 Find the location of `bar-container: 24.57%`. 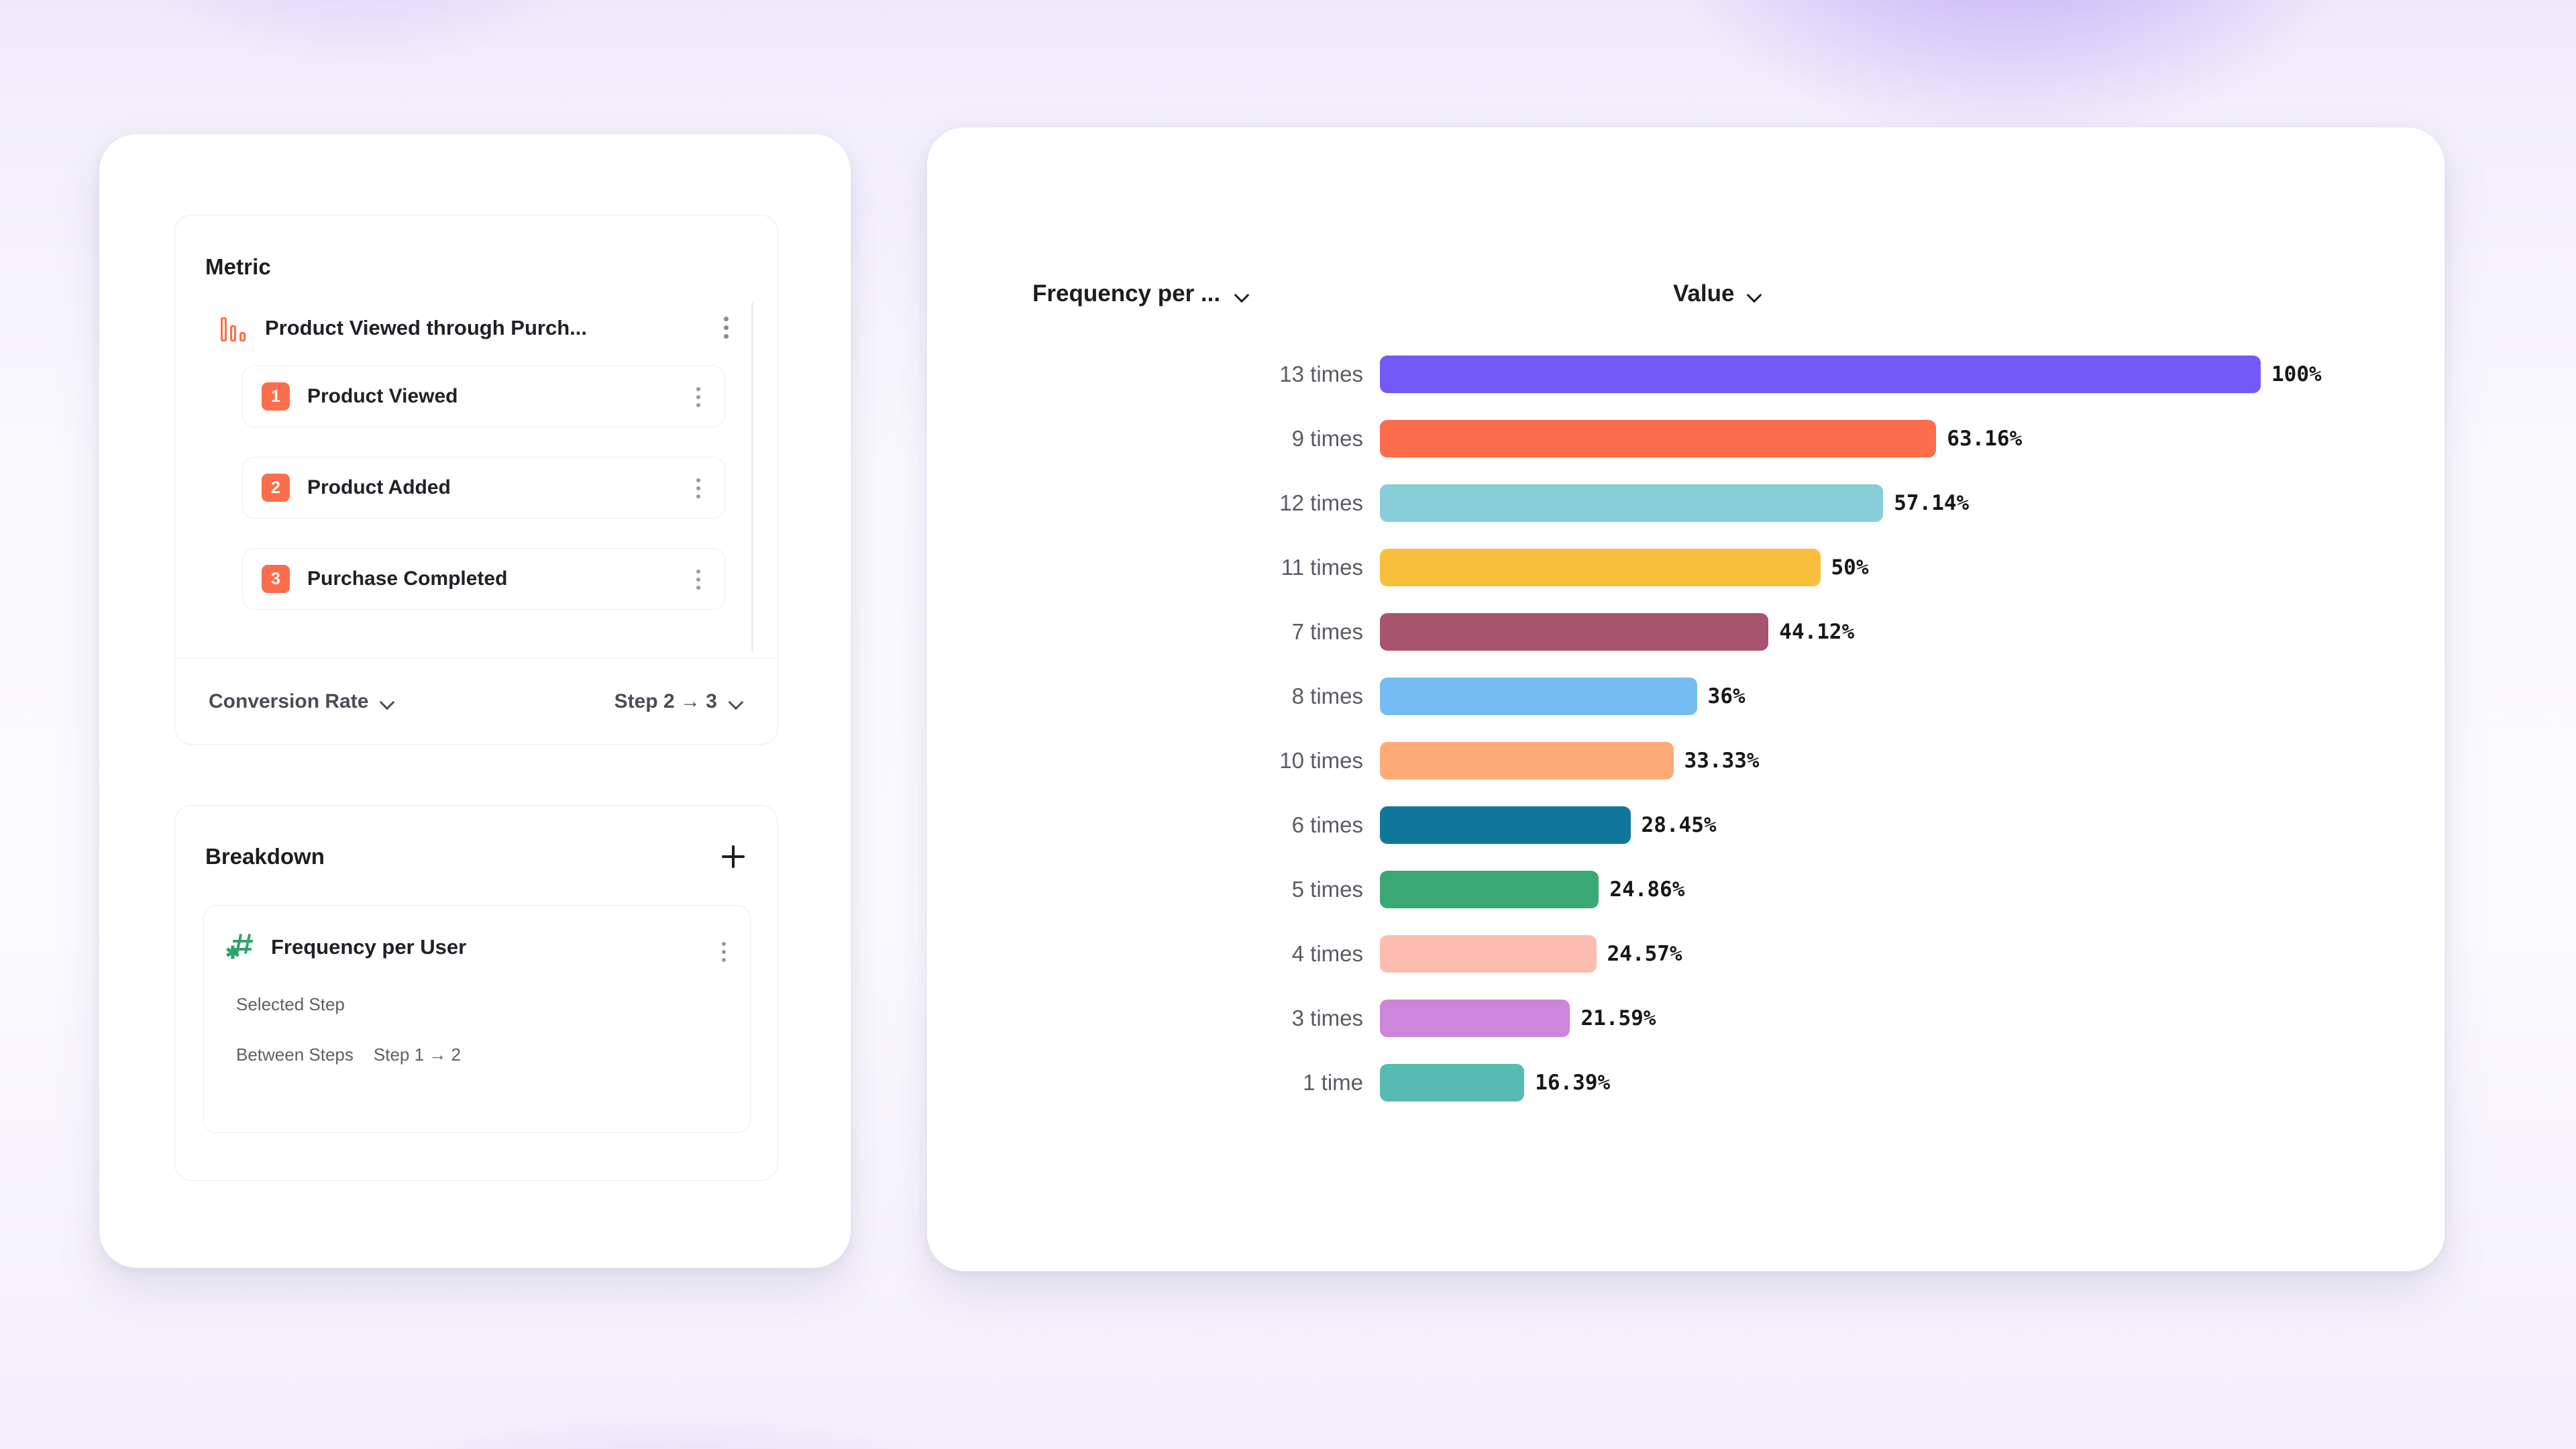

bar-container: 24.57% is located at coordinates (1531, 954).